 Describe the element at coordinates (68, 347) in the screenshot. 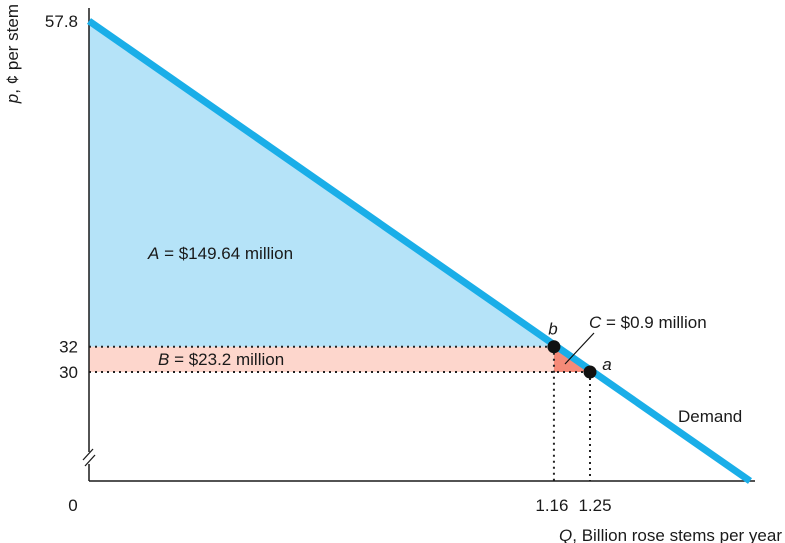

I see `y-tick-label: 32` at that location.